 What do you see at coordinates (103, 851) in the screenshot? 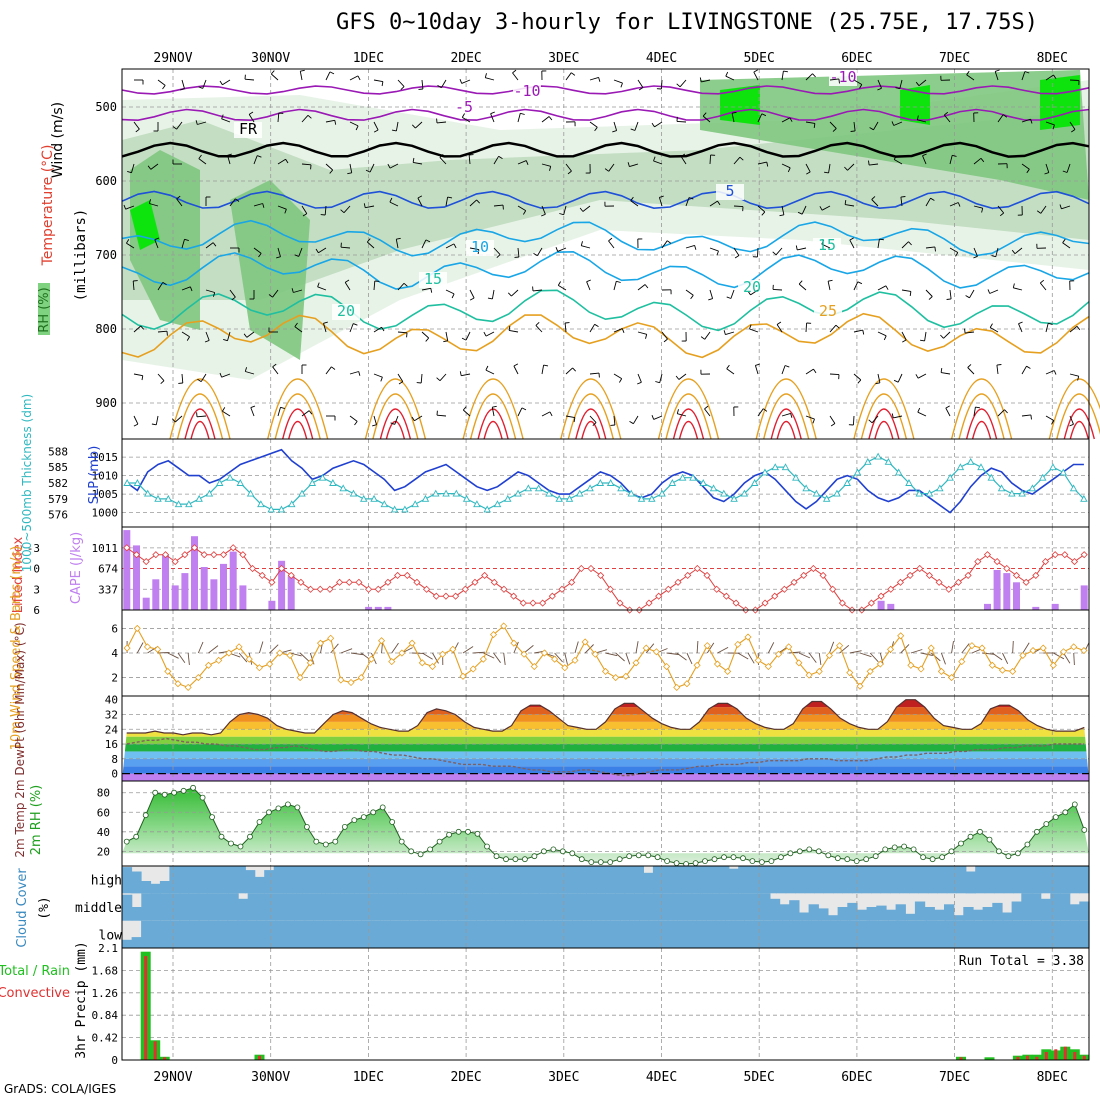
I see `rh-tick-20: 20` at bounding box center [103, 851].